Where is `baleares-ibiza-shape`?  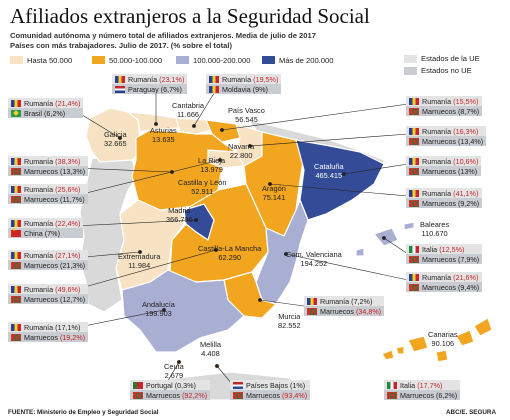
baleares-ibiza-shape is located at coordinates (360, 252).